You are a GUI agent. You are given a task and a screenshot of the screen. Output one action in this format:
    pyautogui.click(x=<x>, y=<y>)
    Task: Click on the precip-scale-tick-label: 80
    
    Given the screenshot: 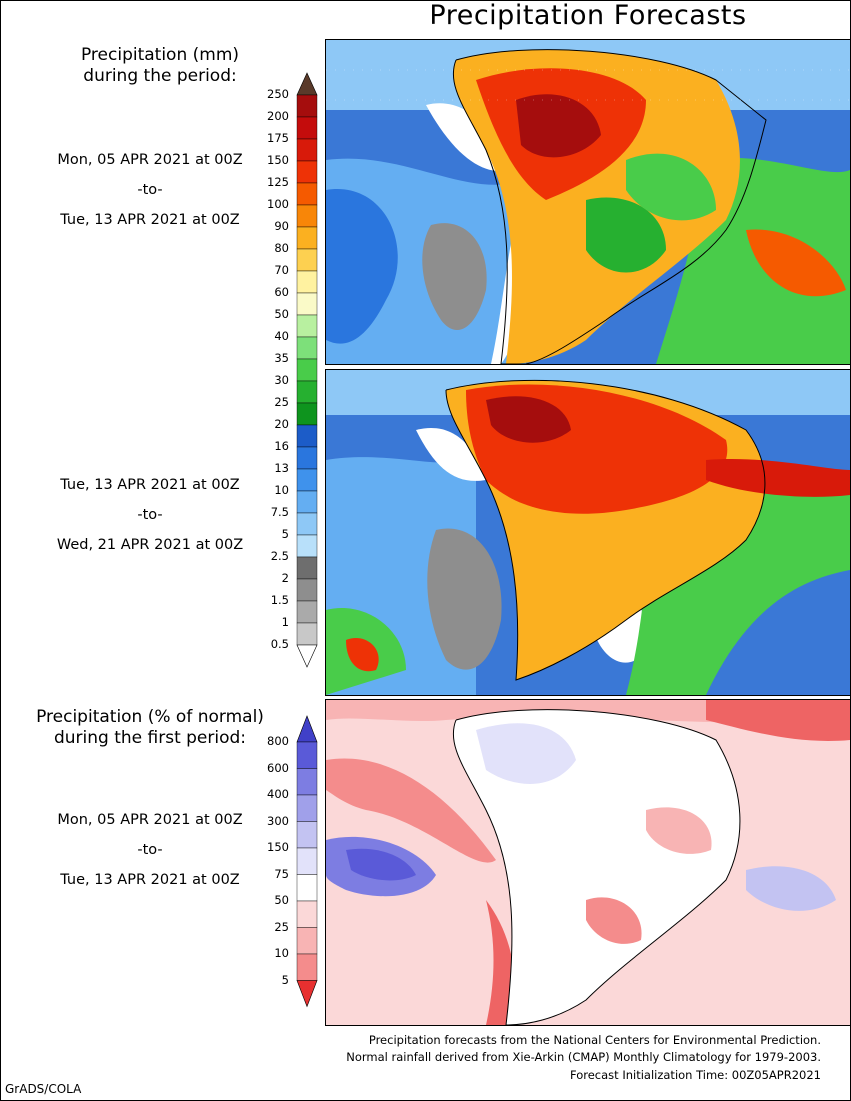 What is the action you would take?
    pyautogui.click(x=281, y=248)
    